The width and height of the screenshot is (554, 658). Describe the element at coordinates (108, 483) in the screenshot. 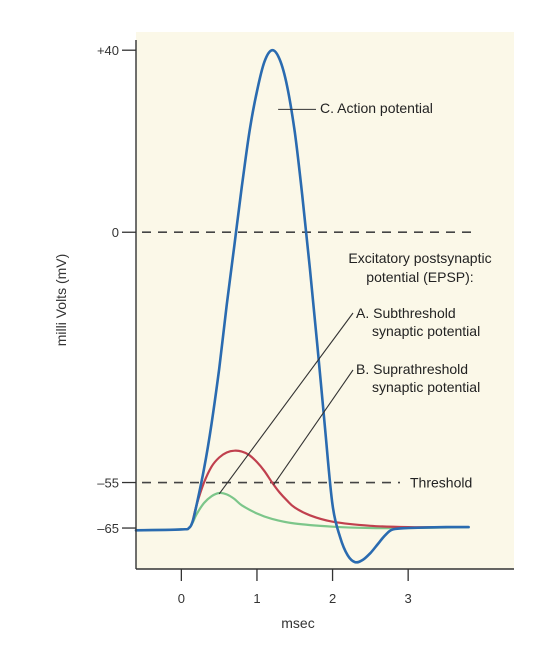

I see `y-tick-label: –55` at that location.